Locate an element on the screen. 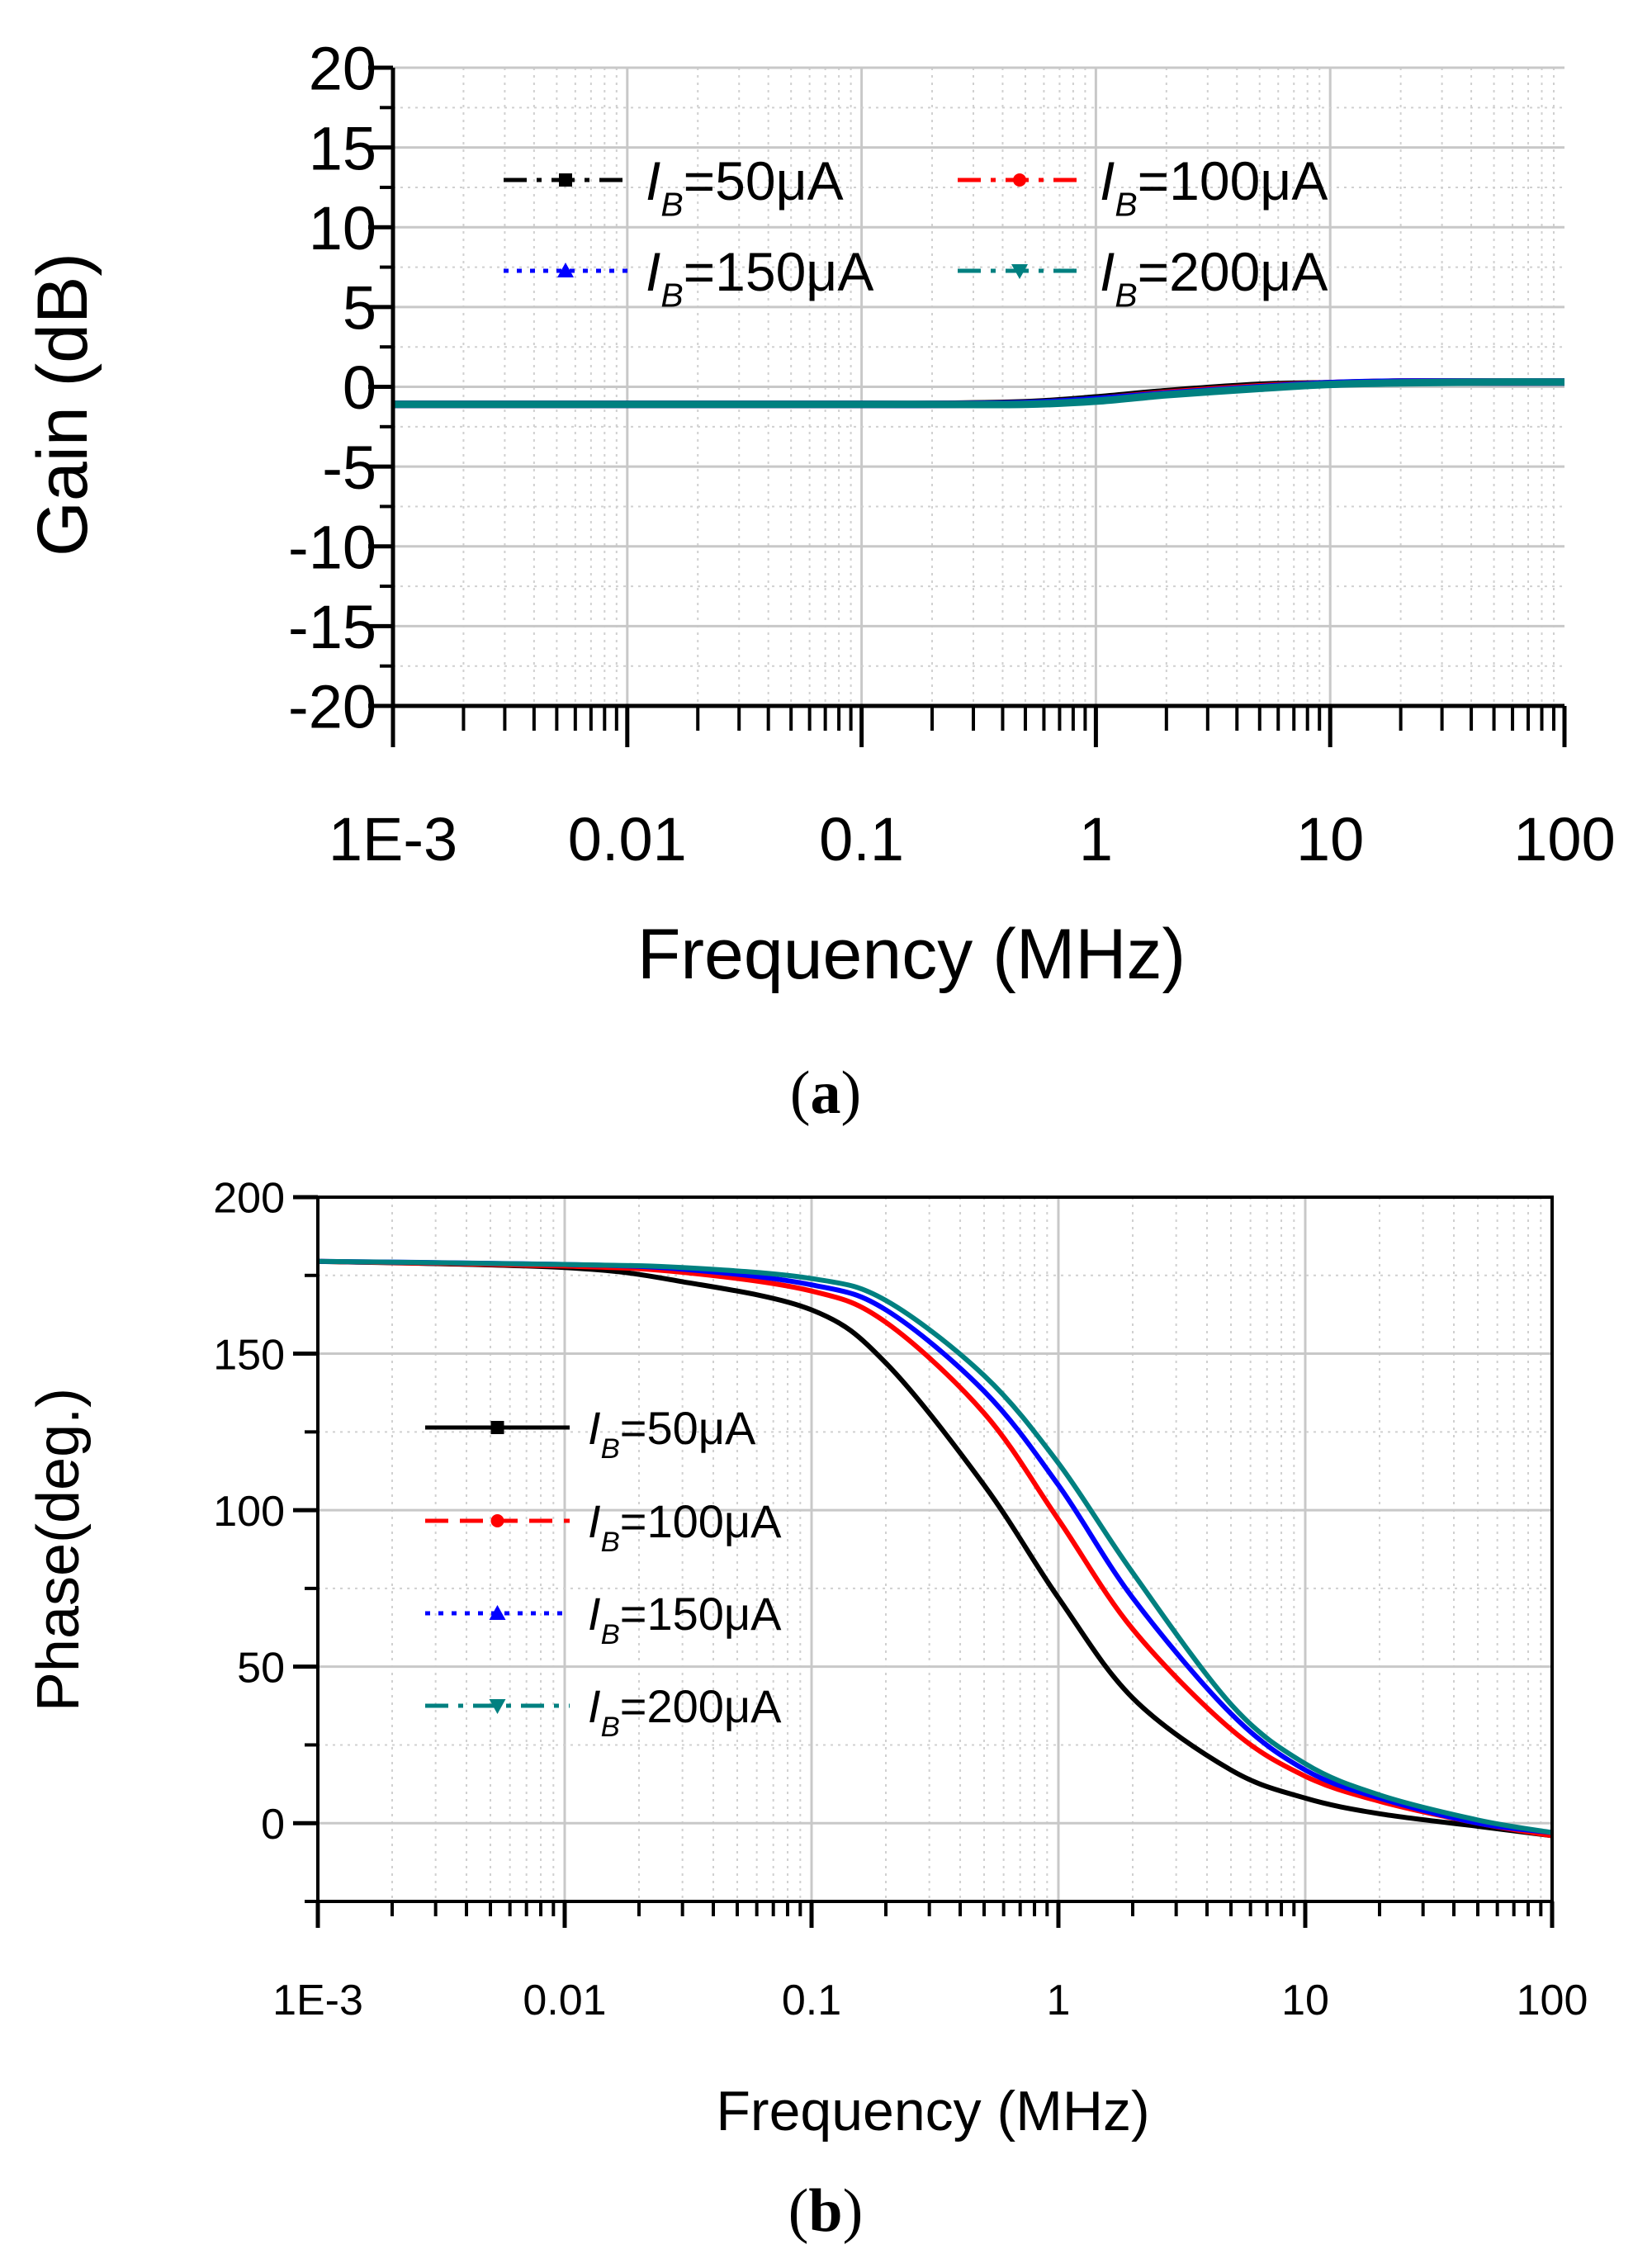  phase-y-tick-label: 50 is located at coordinates (261, 1668).